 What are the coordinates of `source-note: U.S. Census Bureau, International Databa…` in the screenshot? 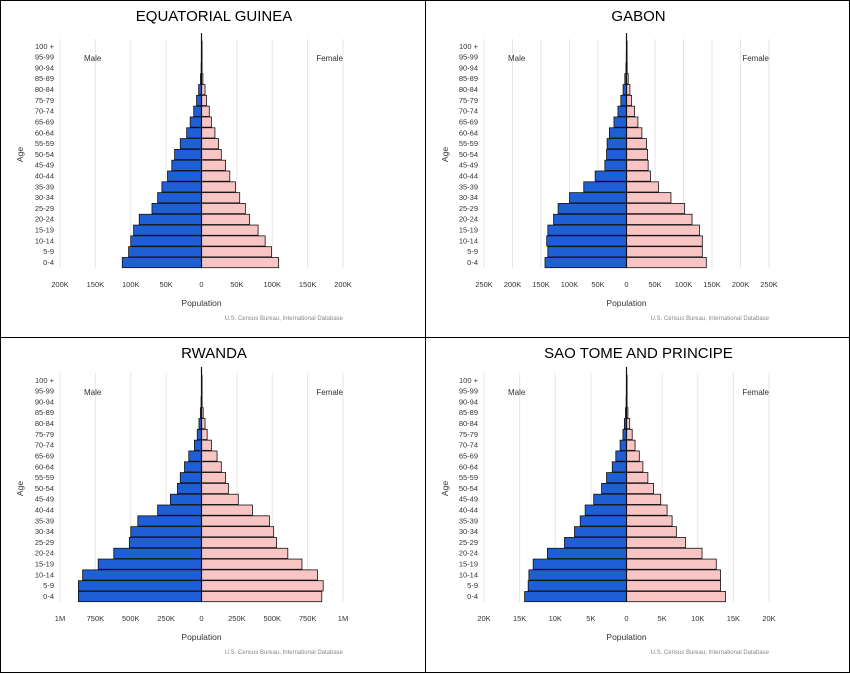 It's located at (284, 319).